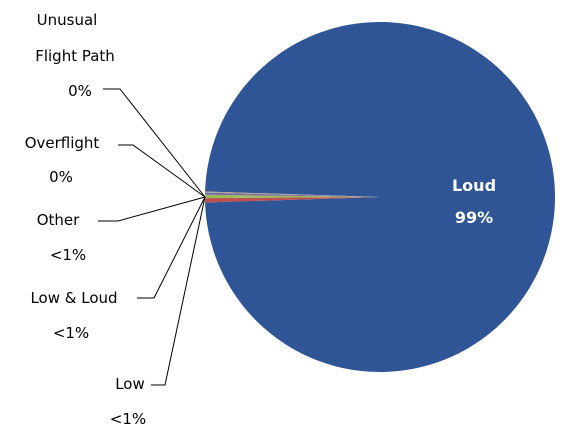 The width and height of the screenshot is (583, 428). I want to click on leader-lines, so click(152, 237).